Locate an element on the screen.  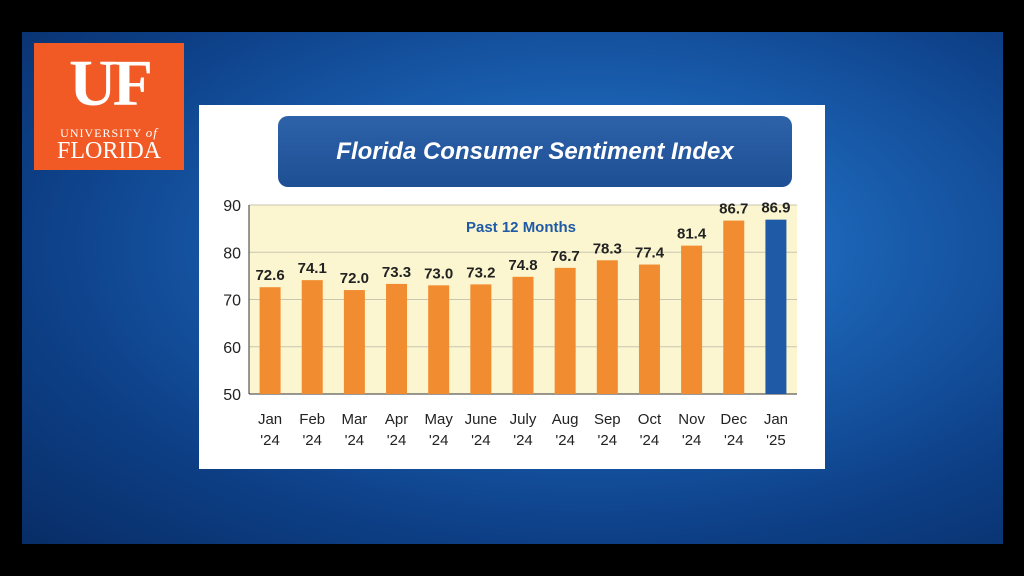
x-tick-label-month: Nov is located at coordinates (691, 419).